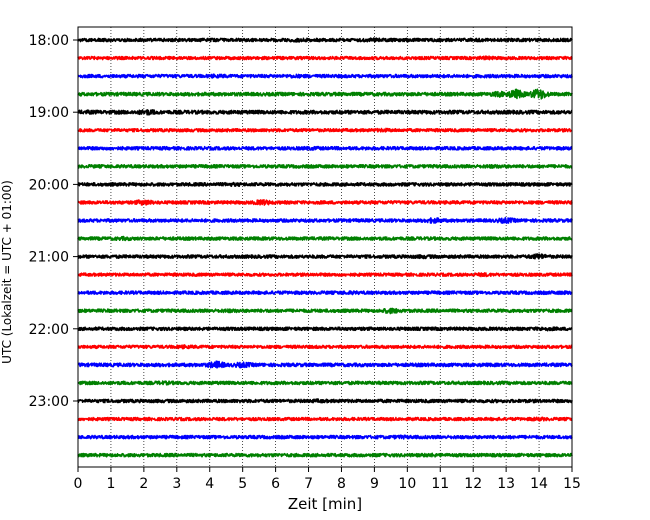  What do you see at coordinates (325, 112) in the screenshot?
I see `trace-1900` at bounding box center [325, 112].